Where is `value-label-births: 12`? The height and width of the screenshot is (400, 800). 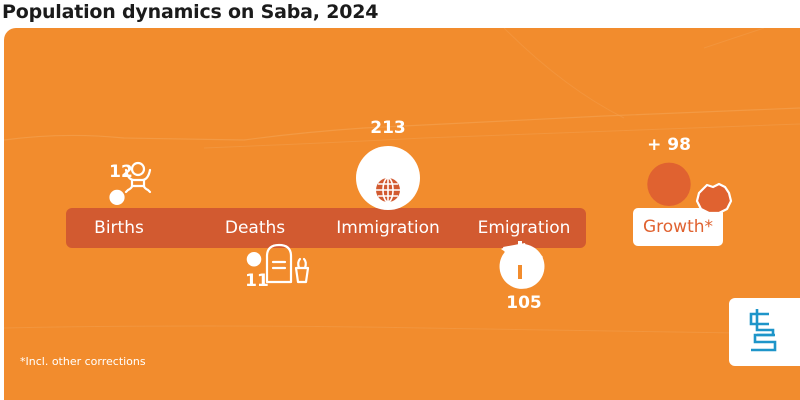 value-label-births: 12 is located at coordinates (121, 171).